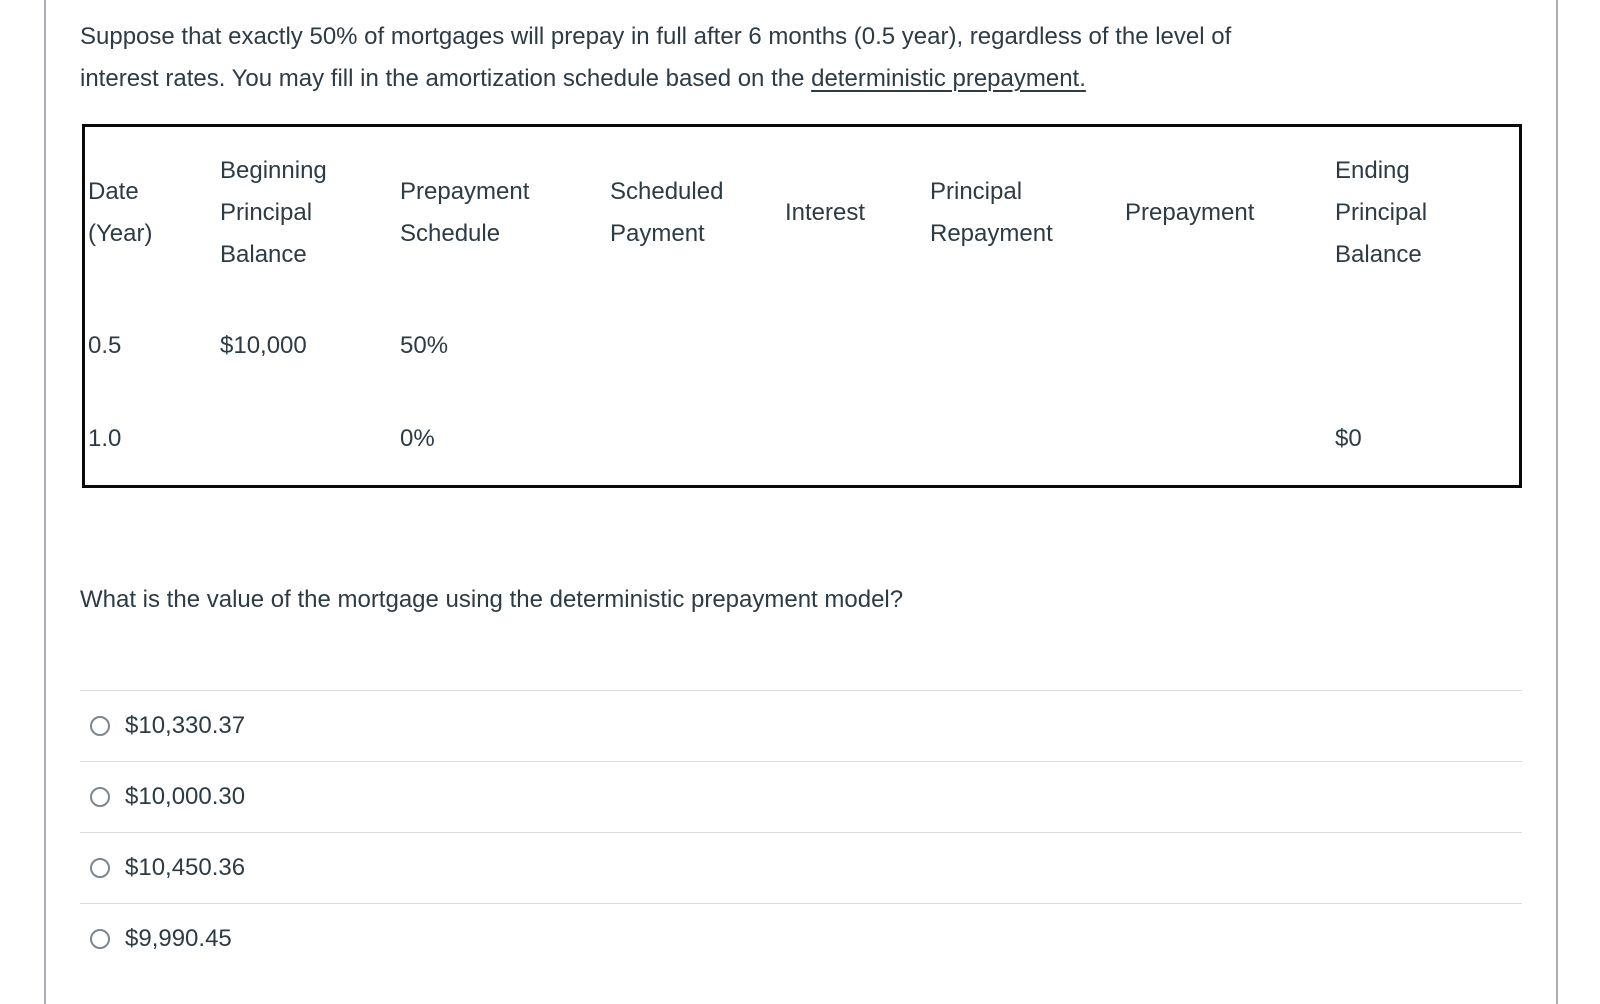 This screenshot has height=1004, width=1600. What do you see at coordinates (1557, 502) in the screenshot?
I see `content-right-border` at bounding box center [1557, 502].